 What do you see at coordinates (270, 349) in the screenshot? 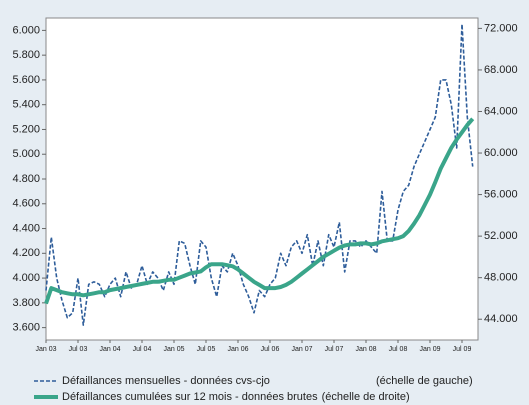
I see `x-tick-label: Jul 06` at bounding box center [270, 349].